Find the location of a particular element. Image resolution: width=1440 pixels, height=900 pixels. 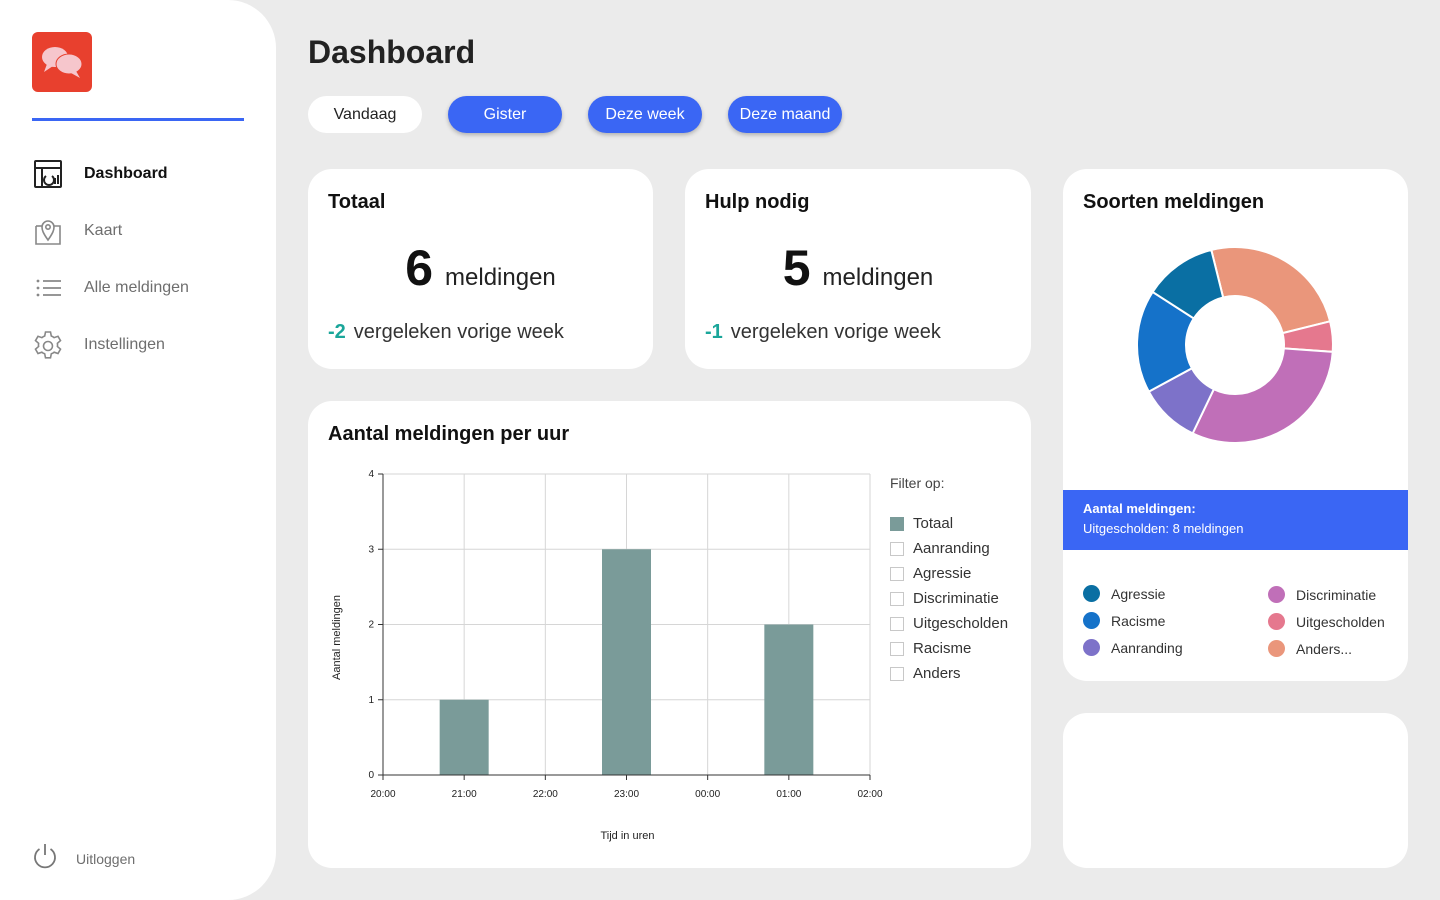

logout-label: Uitloggen is located at coordinates (106, 858).